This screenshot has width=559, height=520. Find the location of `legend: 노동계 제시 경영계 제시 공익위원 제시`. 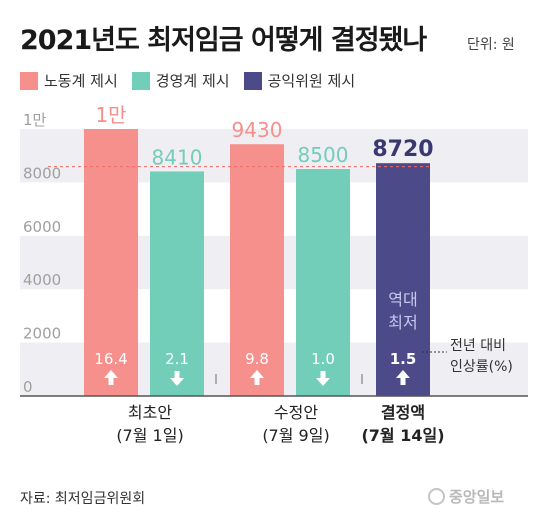

legend: 노동계 제시 경영계 제시 공익위원 제시 is located at coordinates (194, 80).